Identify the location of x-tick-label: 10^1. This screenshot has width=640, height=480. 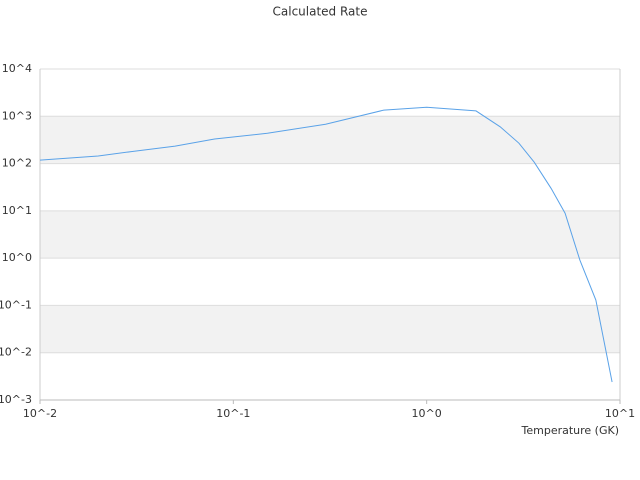
(620, 413).